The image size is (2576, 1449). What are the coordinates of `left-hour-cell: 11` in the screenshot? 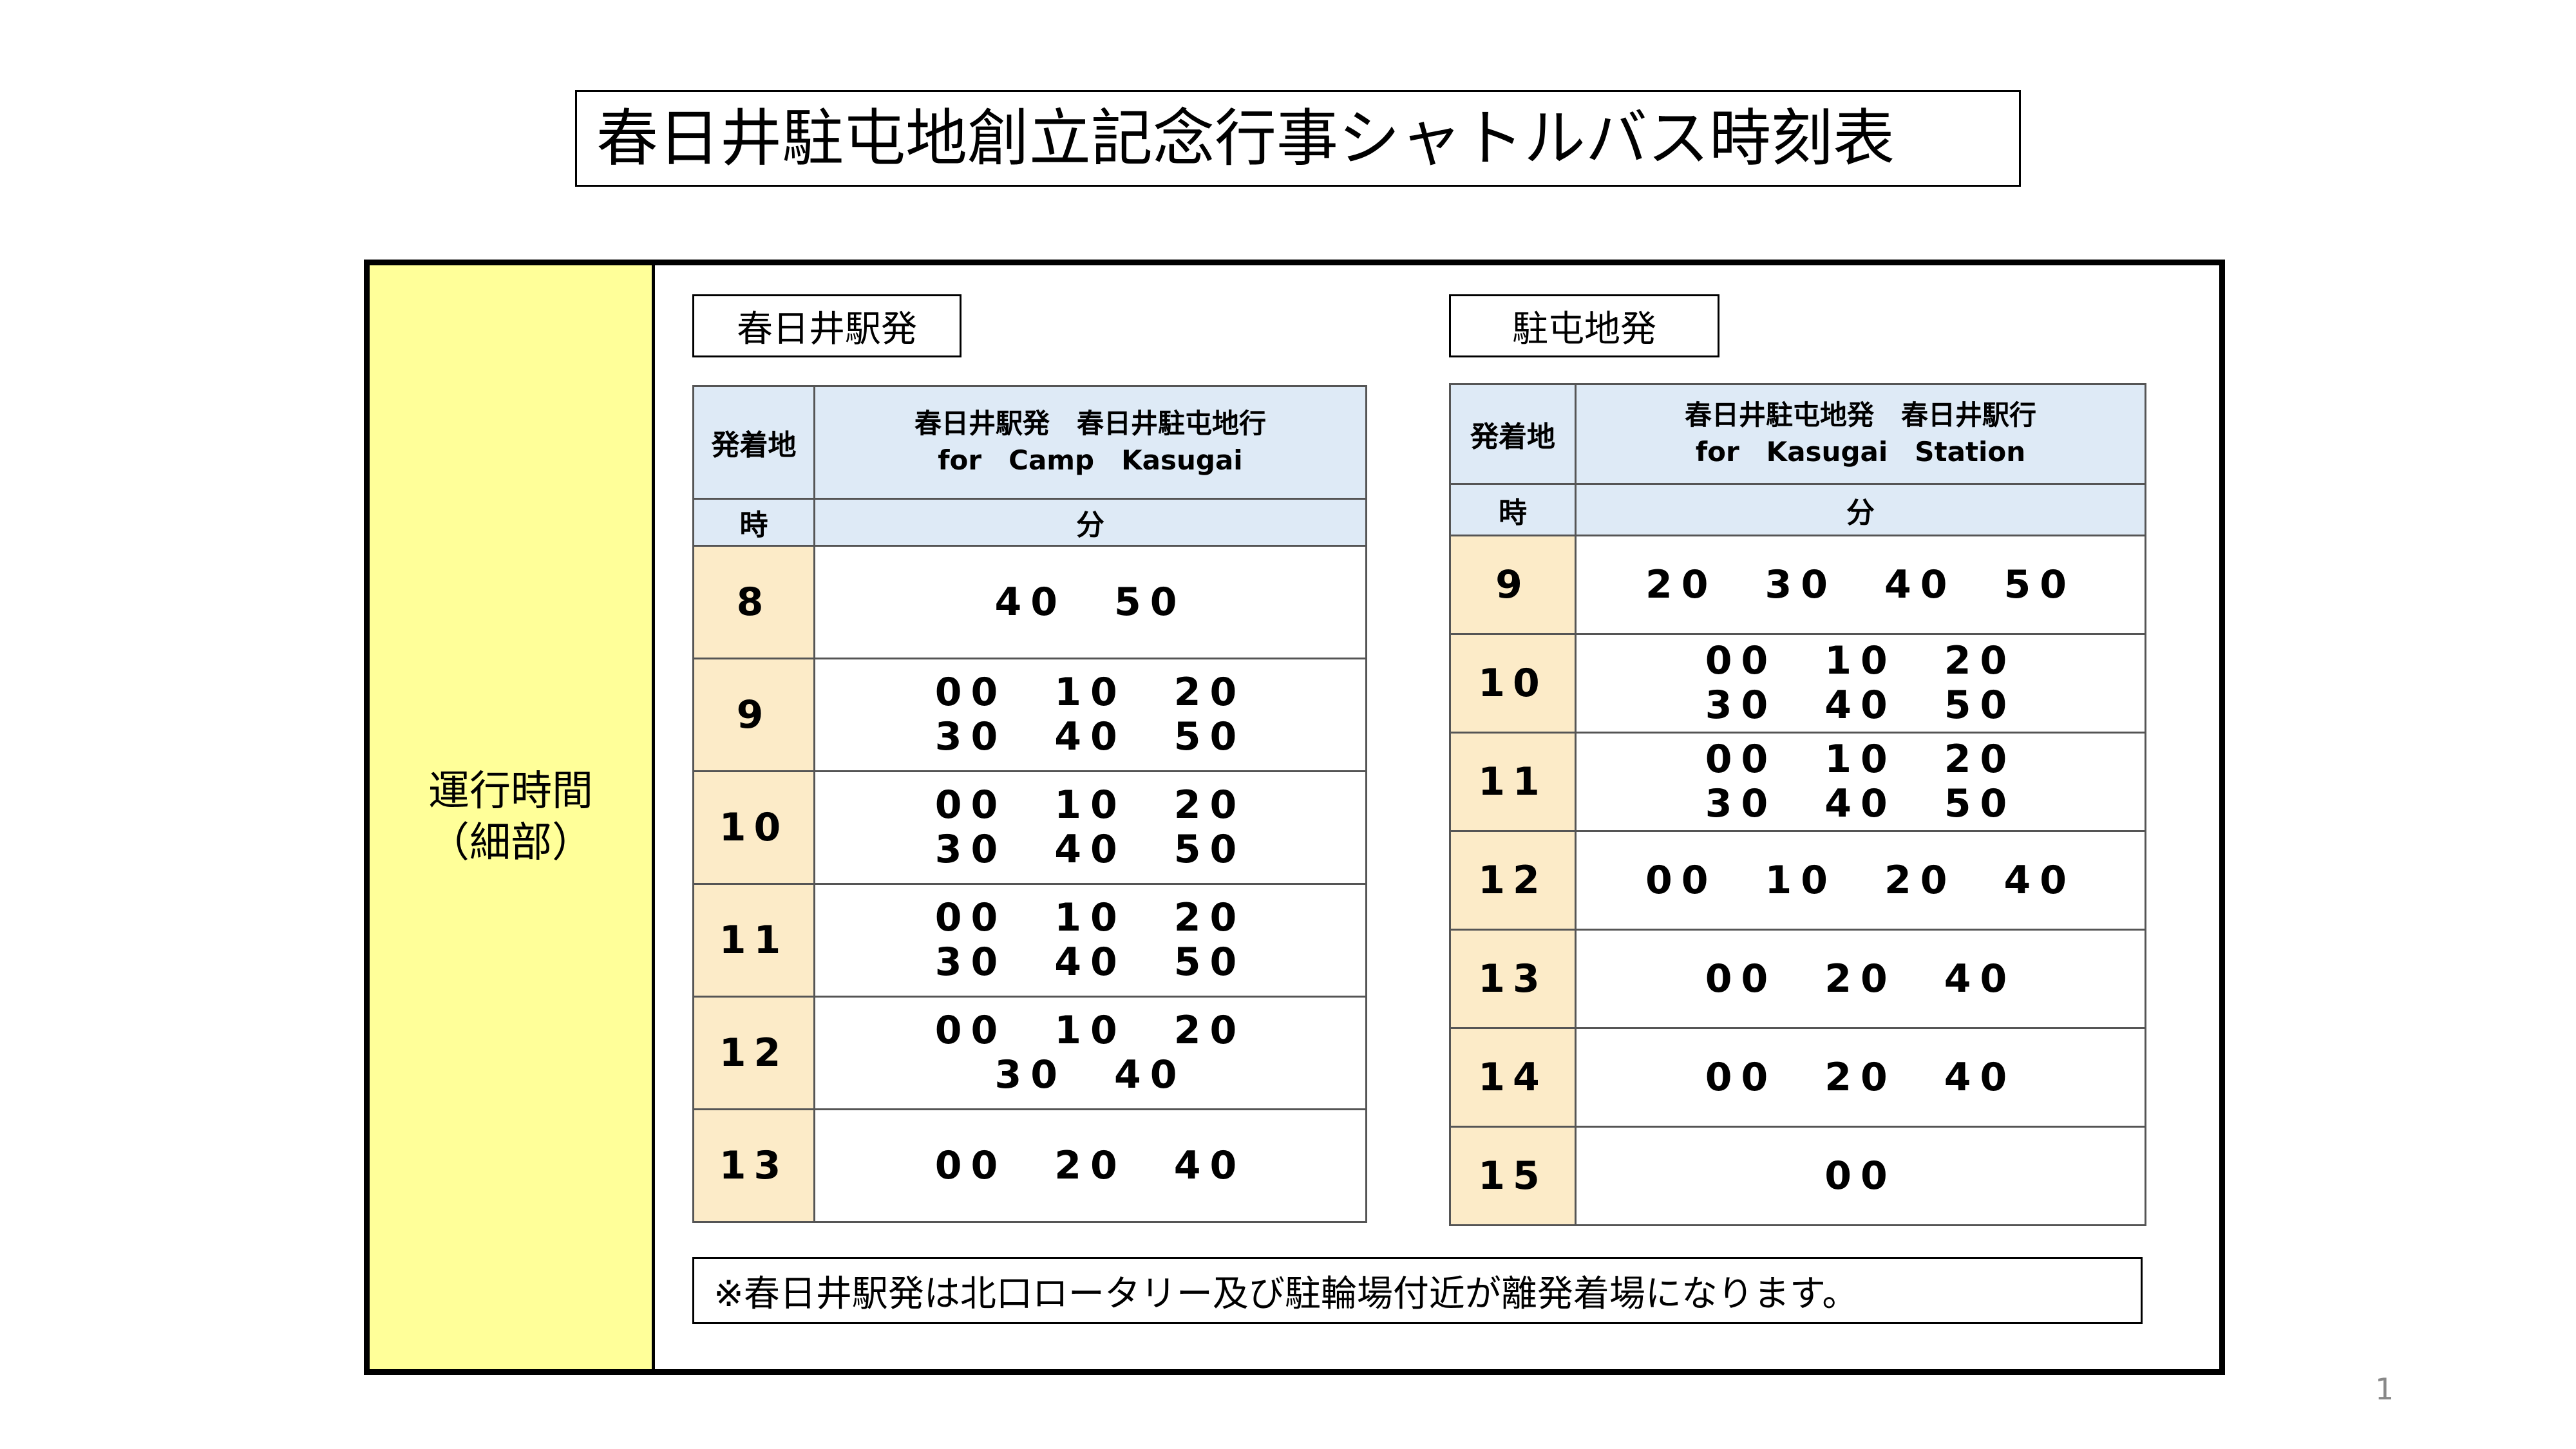 It's located at (753, 941).